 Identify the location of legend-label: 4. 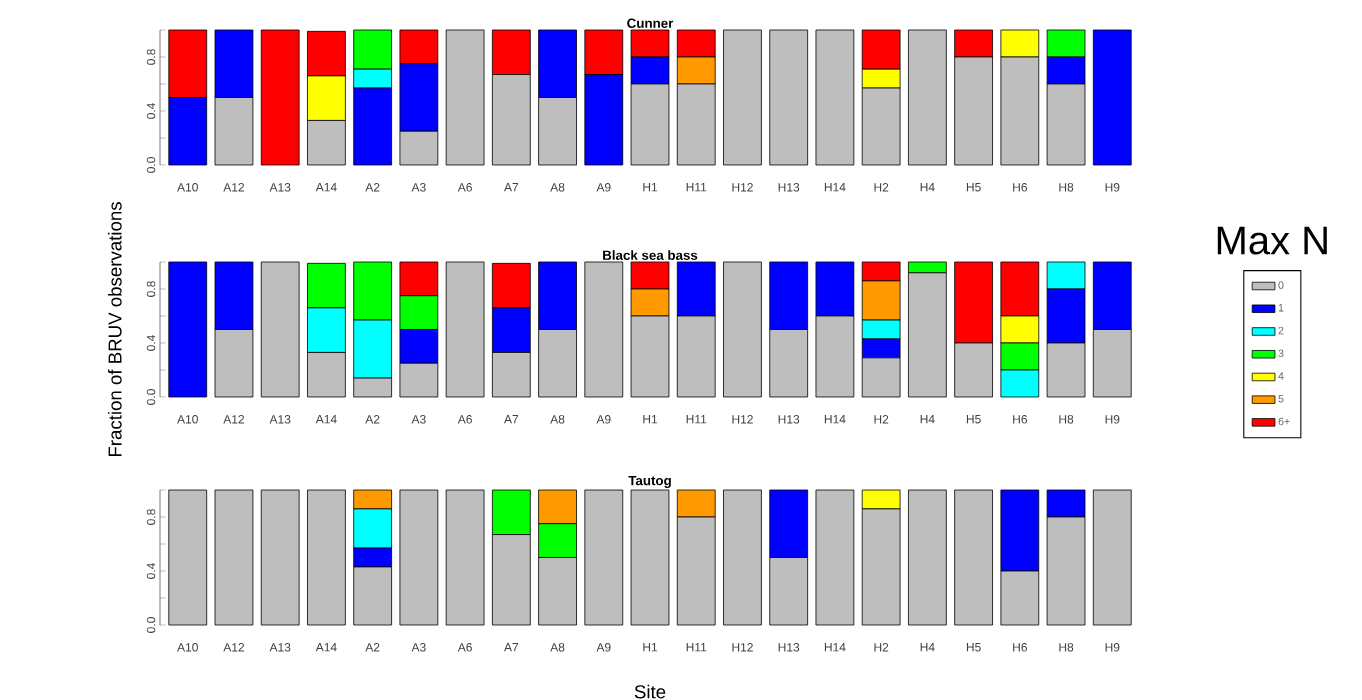
(1281, 376).